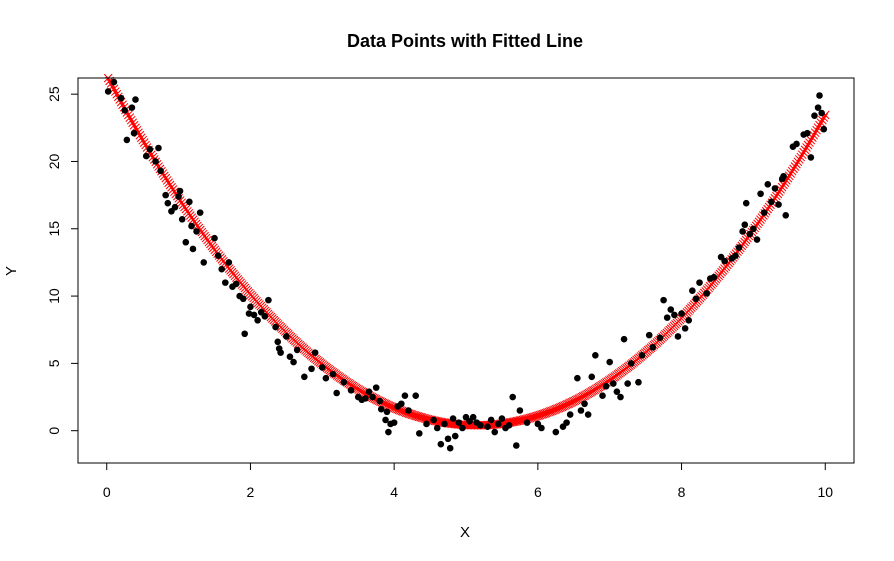  Describe the element at coordinates (54, 94) in the screenshot. I see `y-tick-label: 25` at that location.